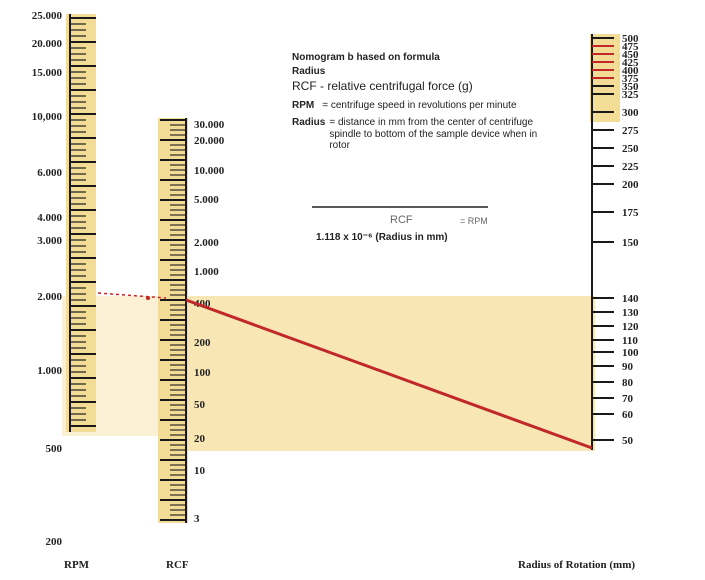 This screenshot has width=705, height=580. Describe the element at coordinates (628, 441) in the screenshot. I see `radius-tick-label: 50` at that location.